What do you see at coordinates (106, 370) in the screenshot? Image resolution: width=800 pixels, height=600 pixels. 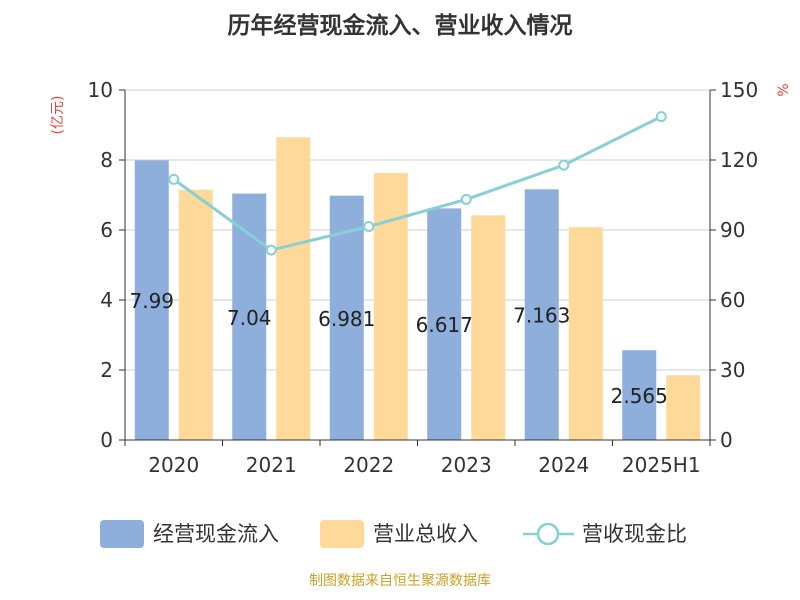 I see `left-axis-tick-label: 2` at bounding box center [106, 370].